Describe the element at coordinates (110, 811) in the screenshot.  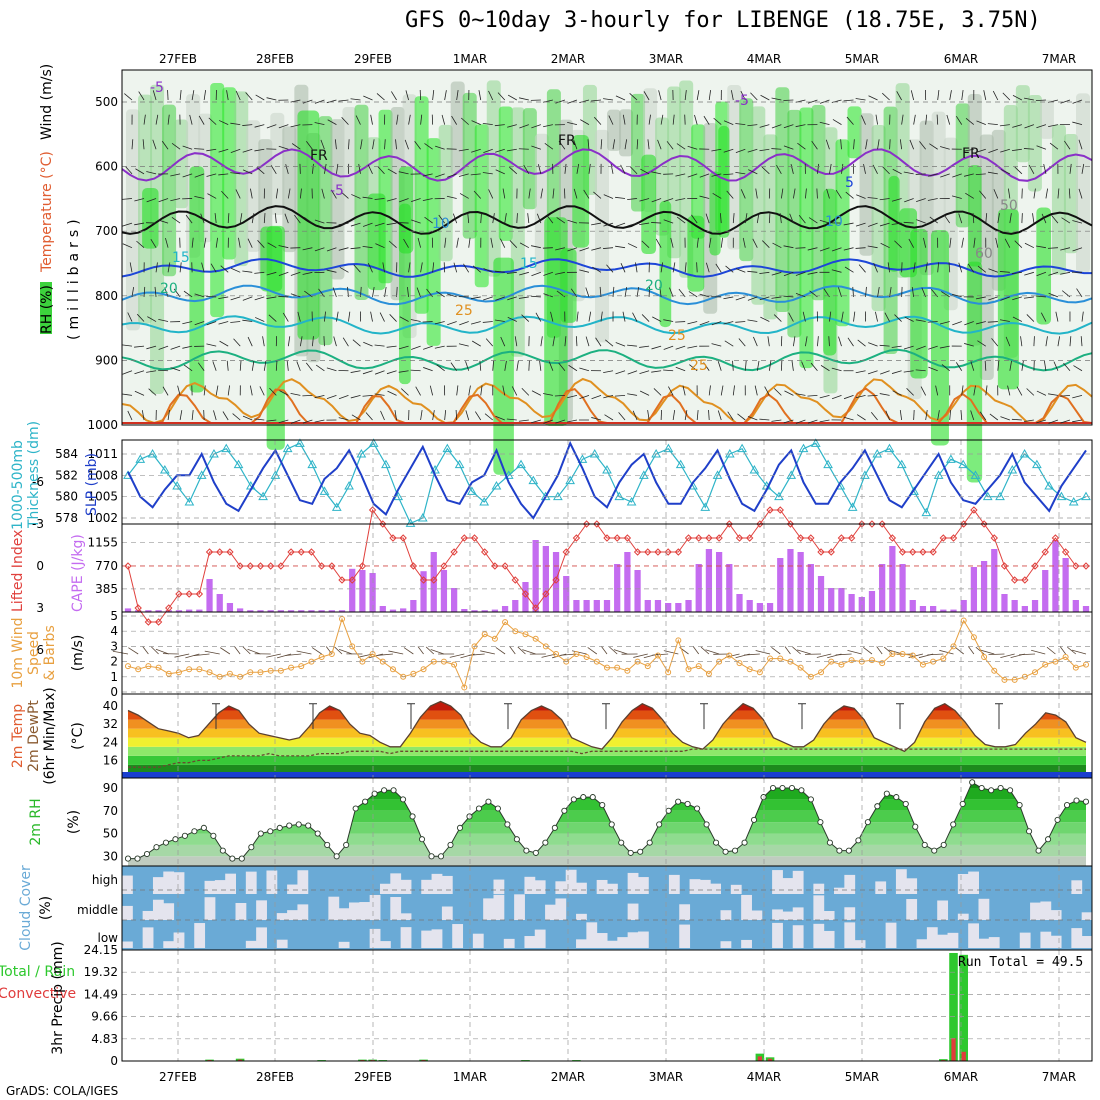
I see `rh-tick: 70` at that location.